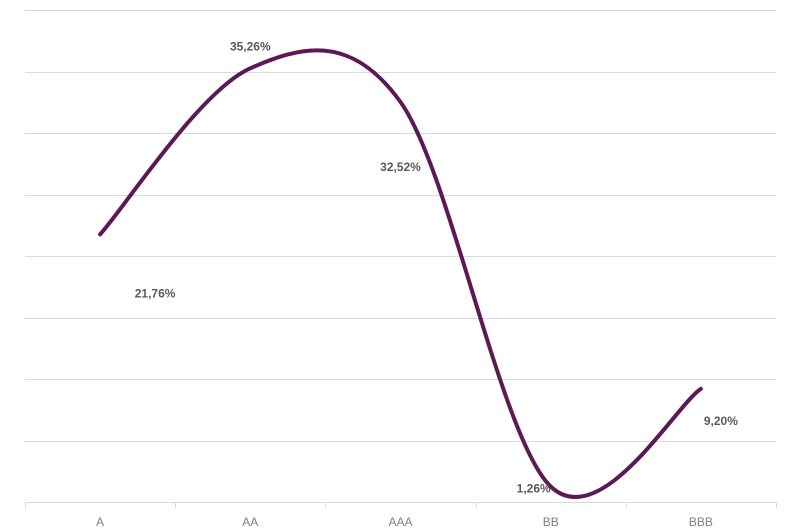 The height and width of the screenshot is (532, 785). I want to click on x-tick-label: A, so click(100, 522).